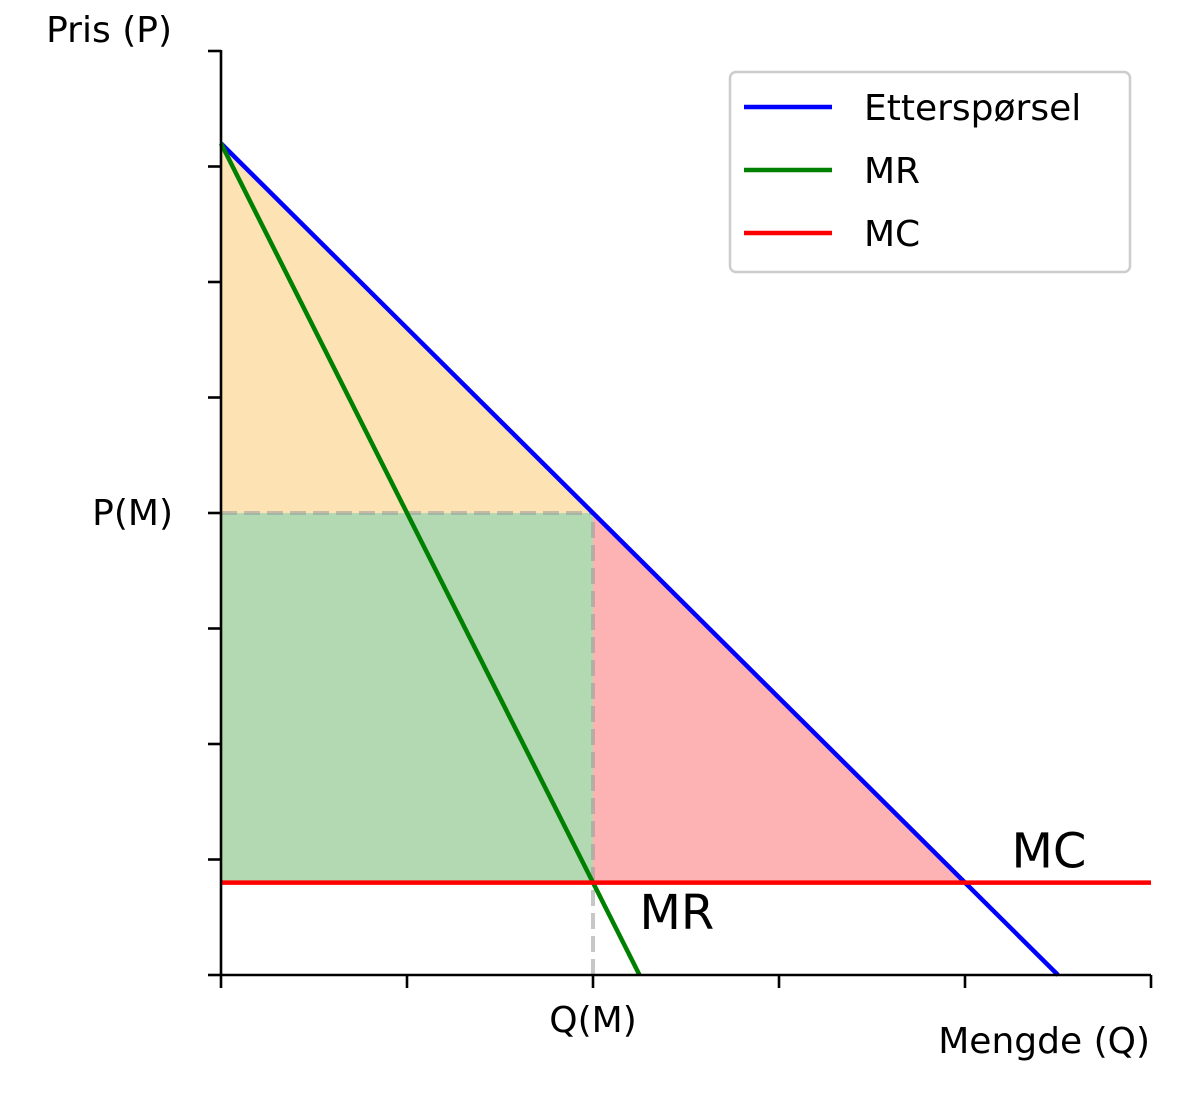 The height and width of the screenshot is (1093, 1181). What do you see at coordinates (686, 981) in the screenshot?
I see `x-ticks` at bounding box center [686, 981].